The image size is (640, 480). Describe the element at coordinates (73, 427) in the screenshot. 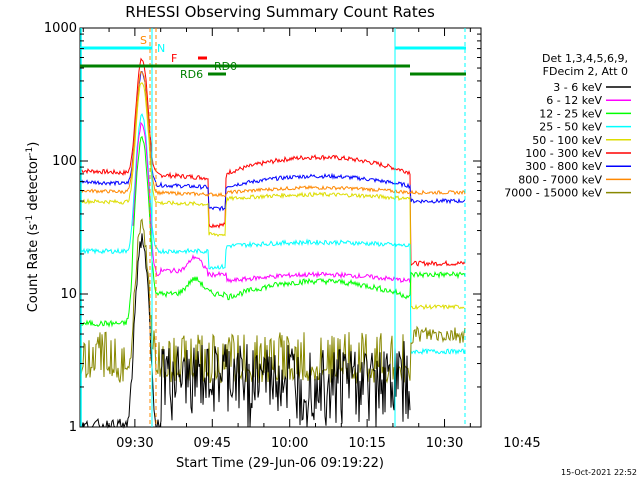

I see `y-tick-label: 1` at that location.